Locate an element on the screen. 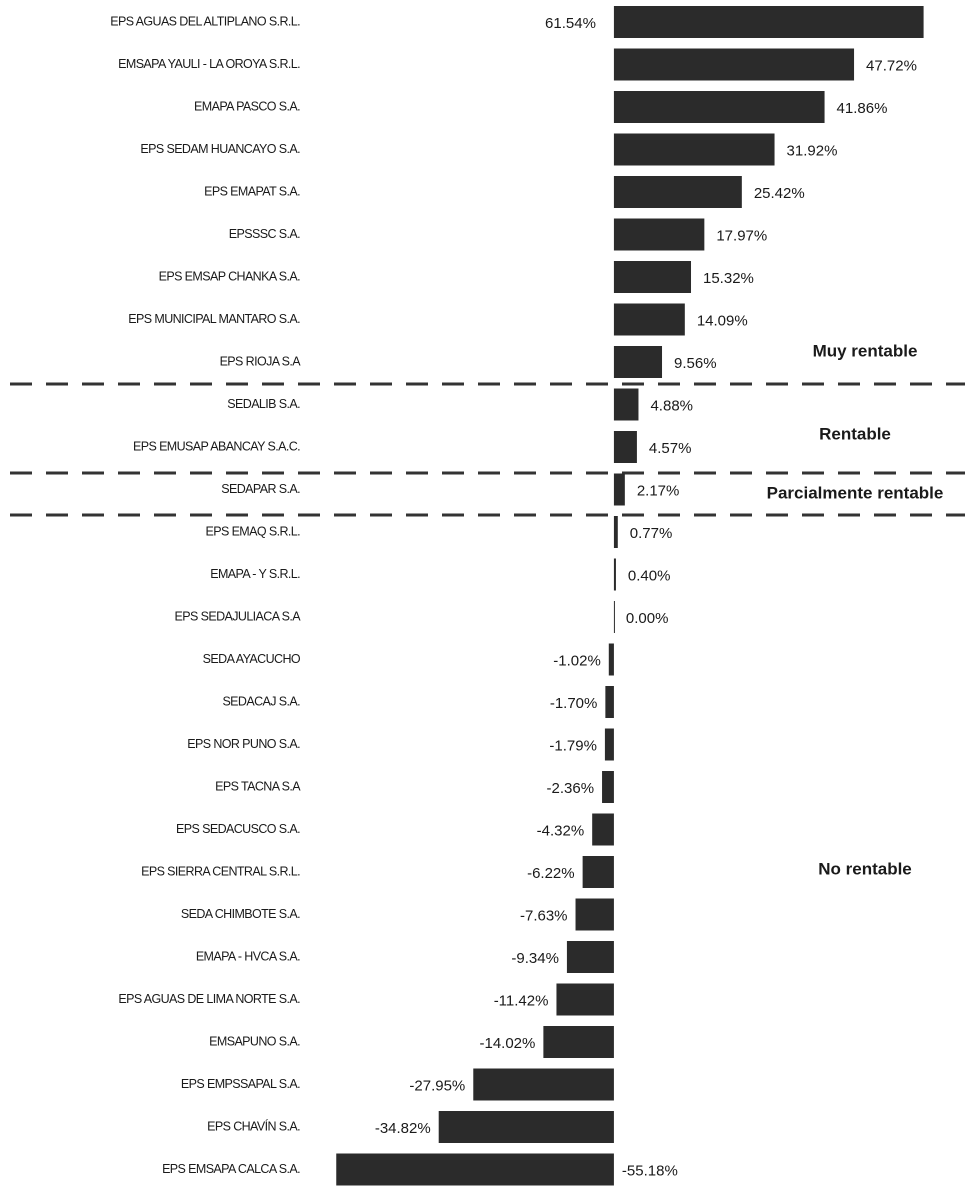 The image size is (977, 1191). value-label: 4.88% is located at coordinates (671, 405).